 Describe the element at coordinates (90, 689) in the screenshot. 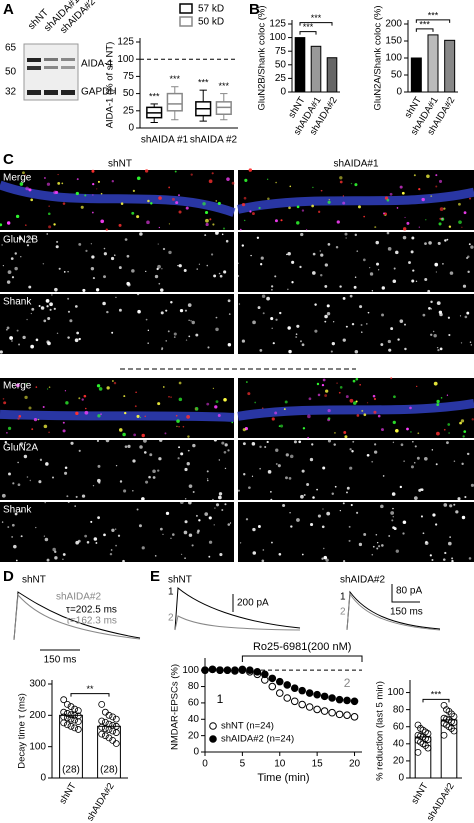

I see `significance: **` at that location.